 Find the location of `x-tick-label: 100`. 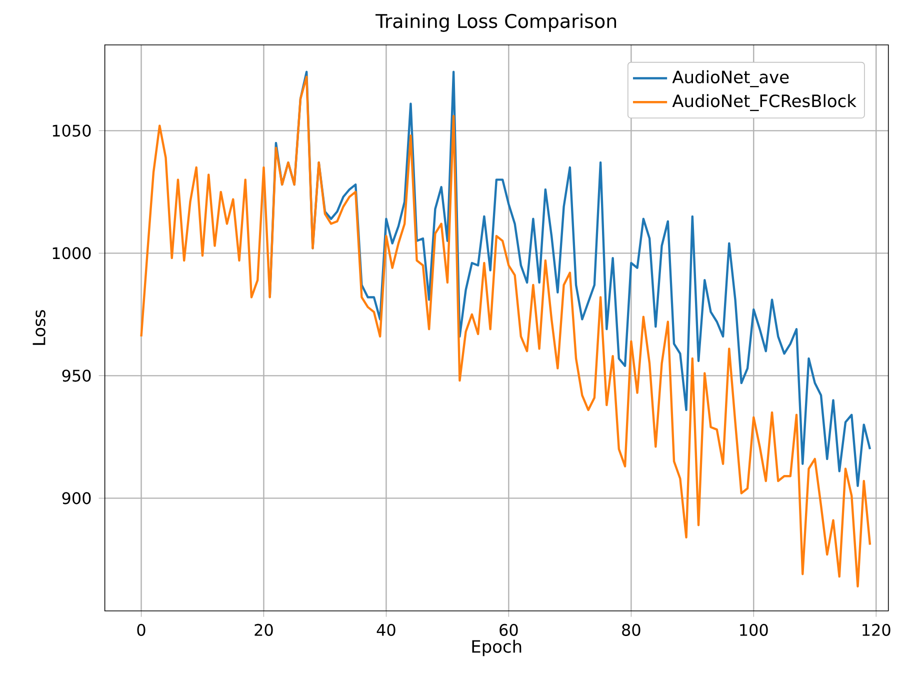

x-tick-label: 100 is located at coordinates (754, 630).